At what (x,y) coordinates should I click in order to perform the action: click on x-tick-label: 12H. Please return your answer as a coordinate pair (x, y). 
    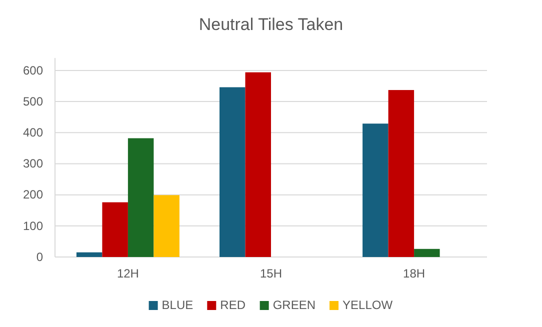
    Looking at the image, I should click on (127, 273).